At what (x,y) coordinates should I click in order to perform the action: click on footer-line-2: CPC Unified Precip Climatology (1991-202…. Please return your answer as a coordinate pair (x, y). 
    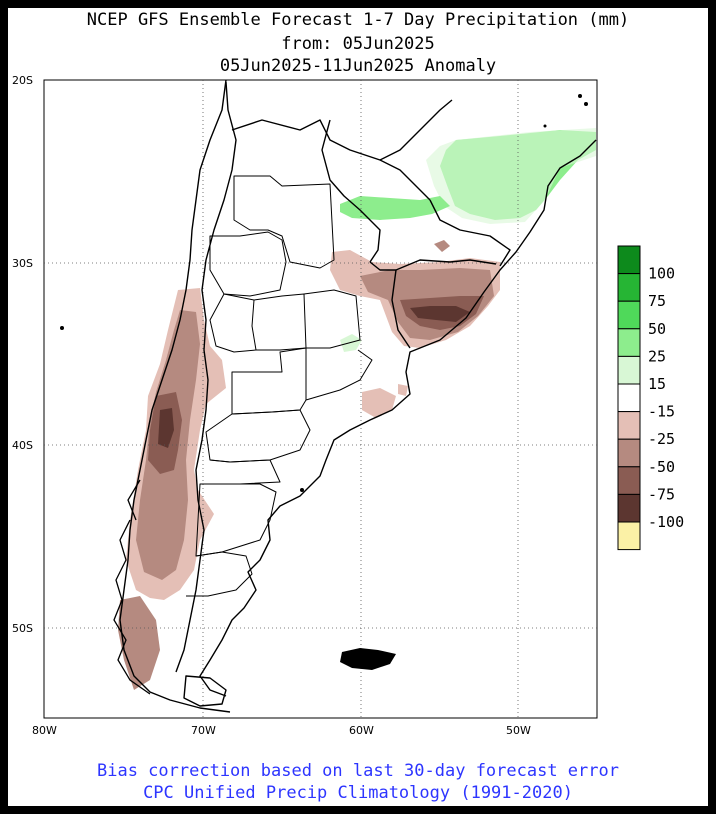
    Looking at the image, I should click on (358, 793).